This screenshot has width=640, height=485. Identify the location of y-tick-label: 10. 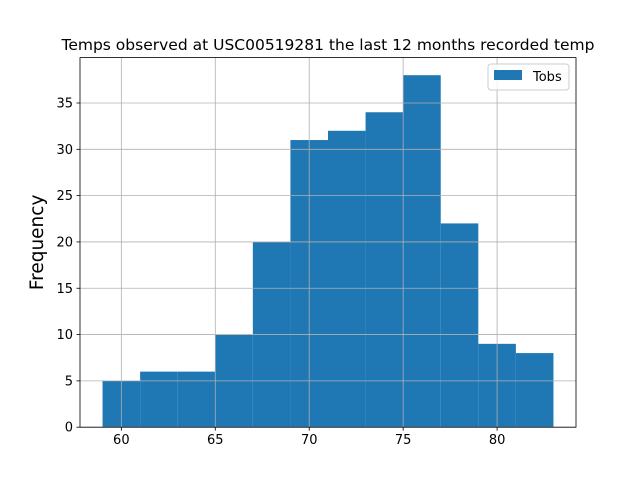
(64, 335).